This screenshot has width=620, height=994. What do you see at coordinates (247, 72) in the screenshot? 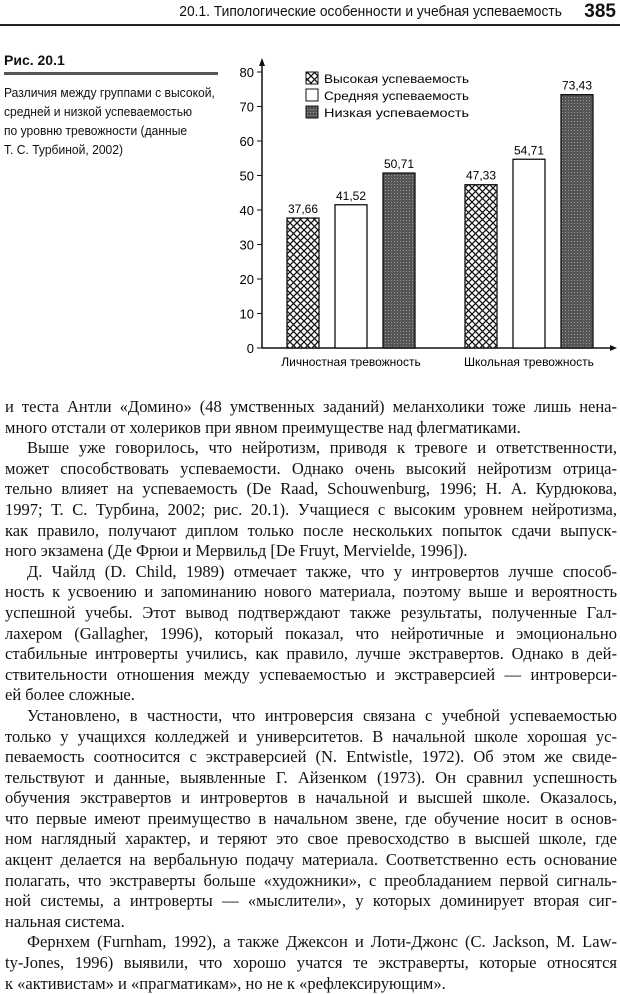
I see `y-tick-label: 80` at bounding box center [247, 72].